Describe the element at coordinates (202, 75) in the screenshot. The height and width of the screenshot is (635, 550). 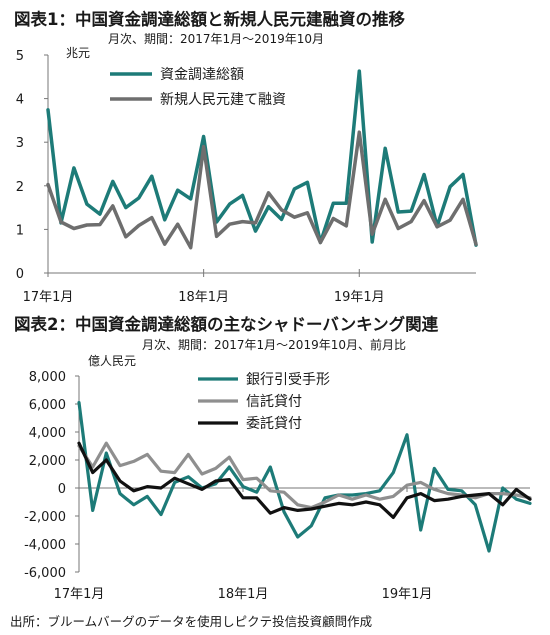
I see `legend-label-1: 資金調達総額` at that location.